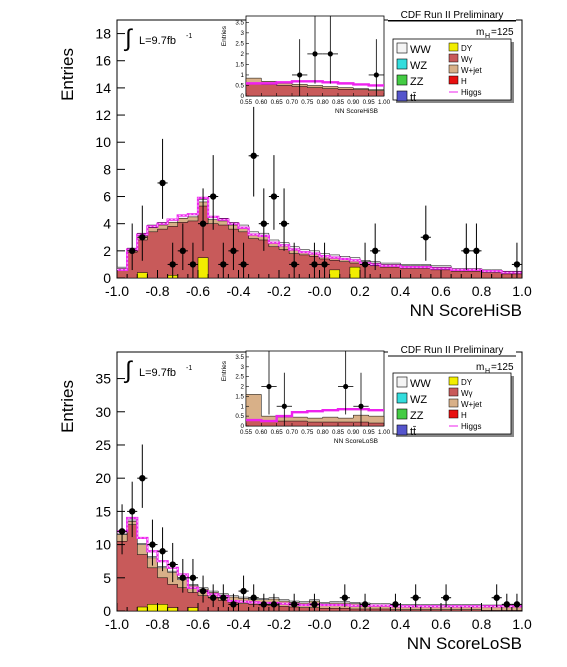  I want to click on lumi-label: L=9.7fb, so click(157, 373).